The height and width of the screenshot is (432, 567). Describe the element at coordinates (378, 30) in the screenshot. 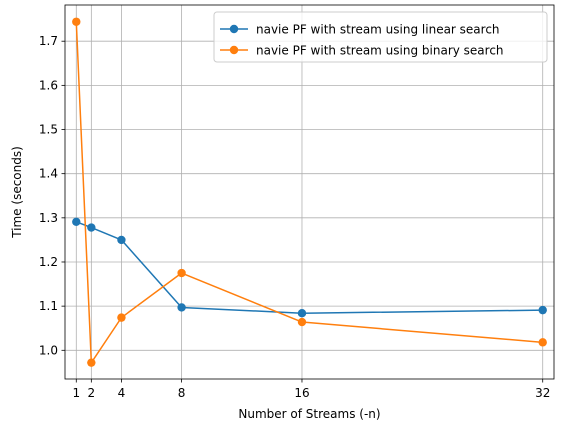

I see `legend-label-1: navie PF with stream using linear search` at that location.